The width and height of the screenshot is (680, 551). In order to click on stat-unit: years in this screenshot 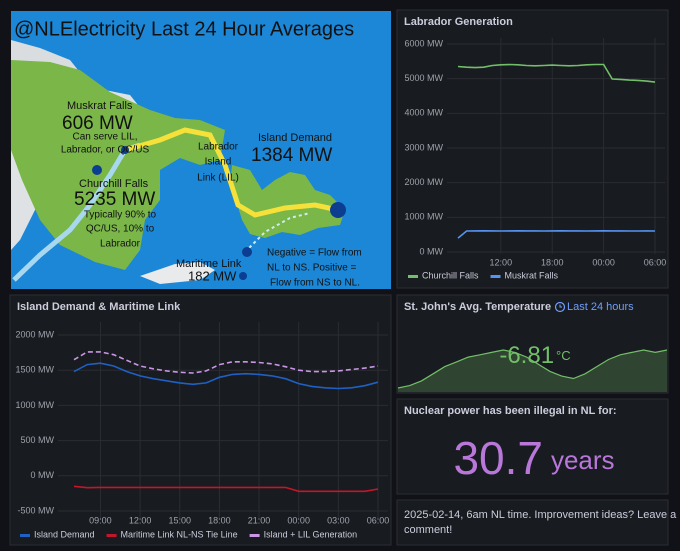, I will do `click(583, 460)`.